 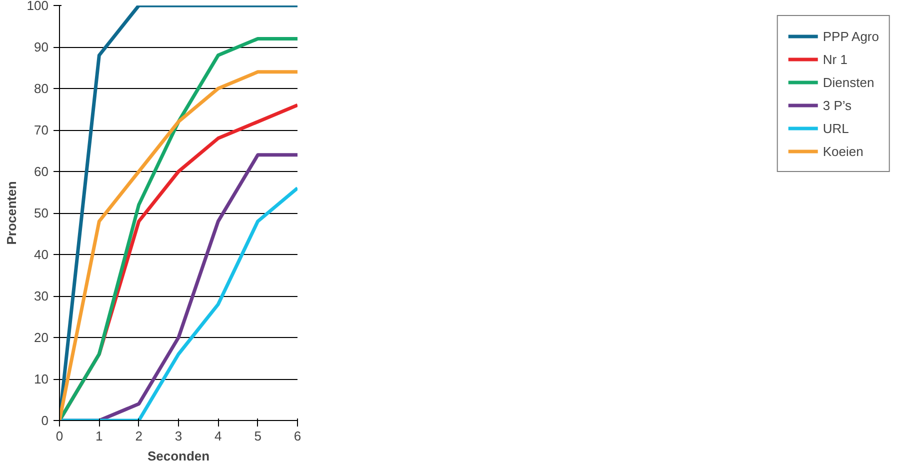 What do you see at coordinates (45, 420) in the screenshot?
I see `y-tick-label: 0` at bounding box center [45, 420].